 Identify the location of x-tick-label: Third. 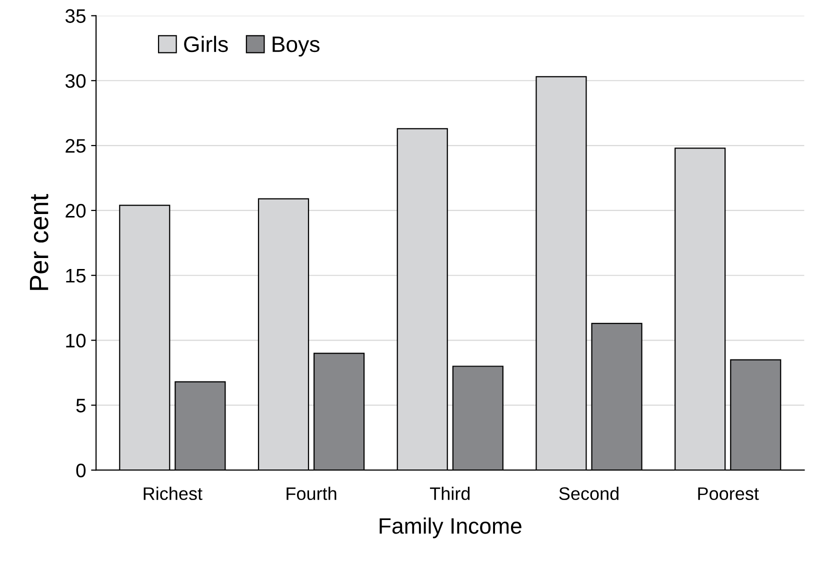
(450, 493).